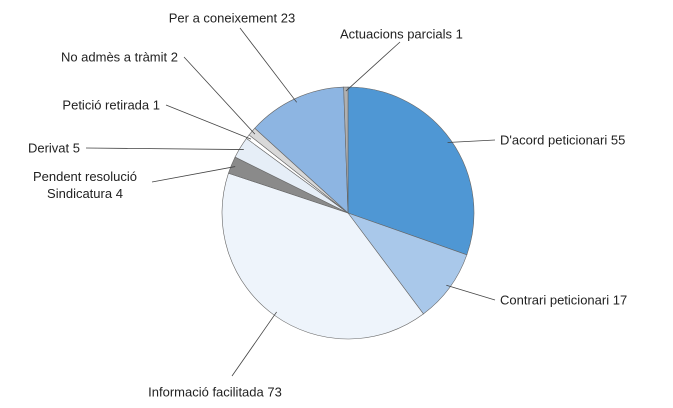  I want to click on slice-name: Informació facilitada, so click(206, 392).